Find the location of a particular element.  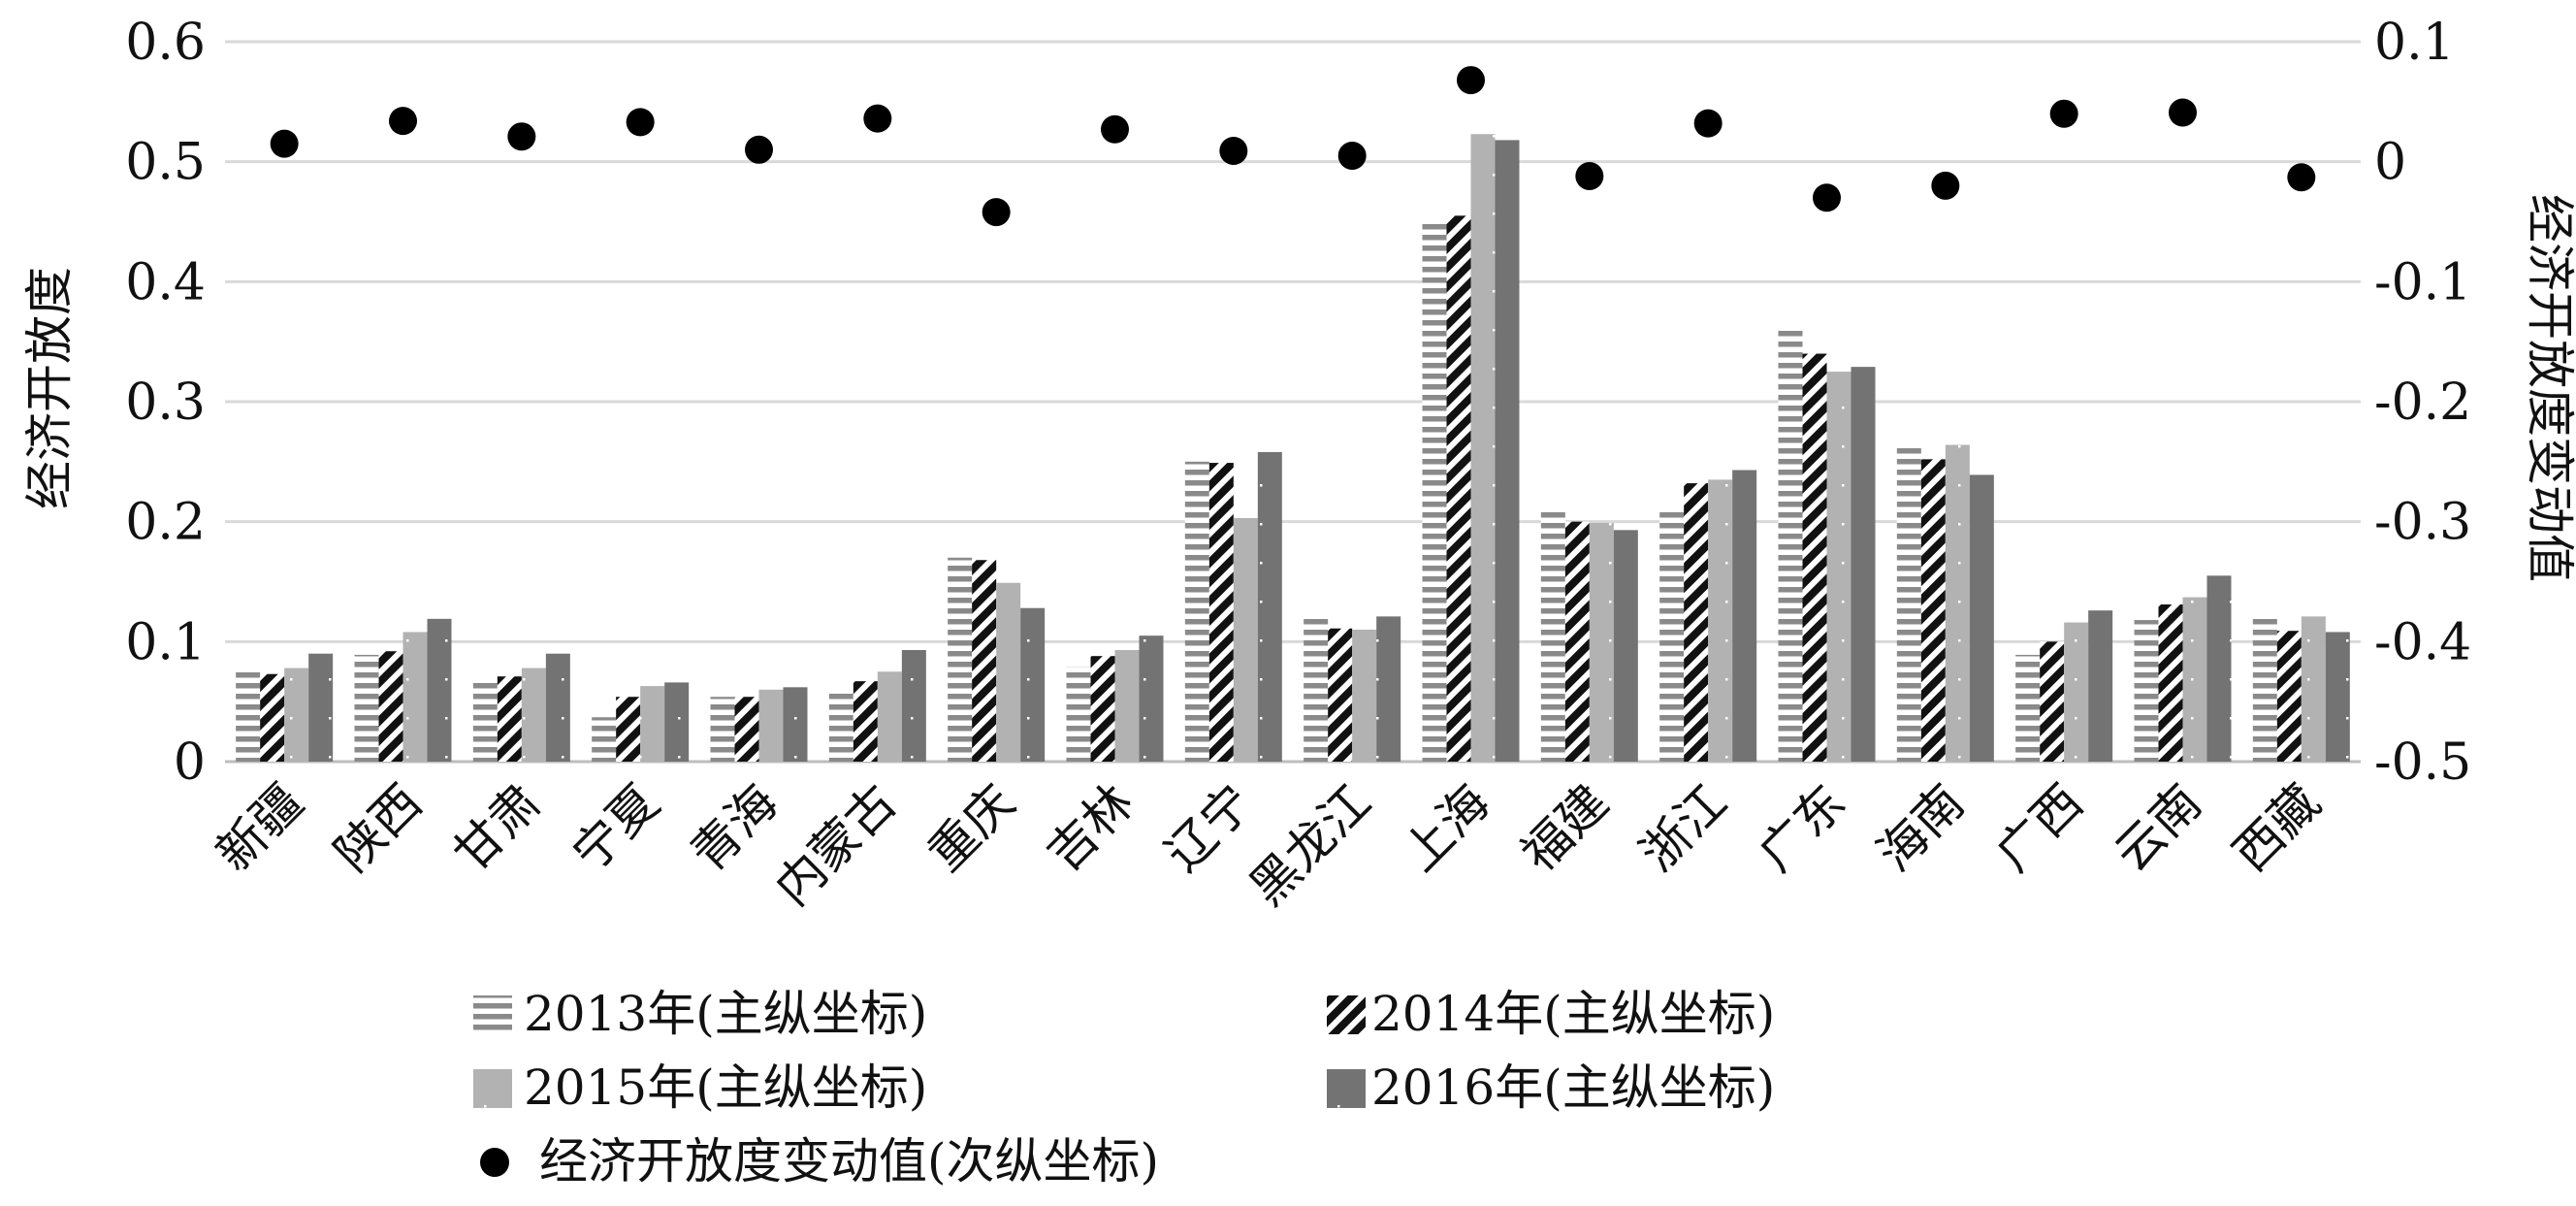

legend-marker-change-value is located at coordinates (494, 1162).